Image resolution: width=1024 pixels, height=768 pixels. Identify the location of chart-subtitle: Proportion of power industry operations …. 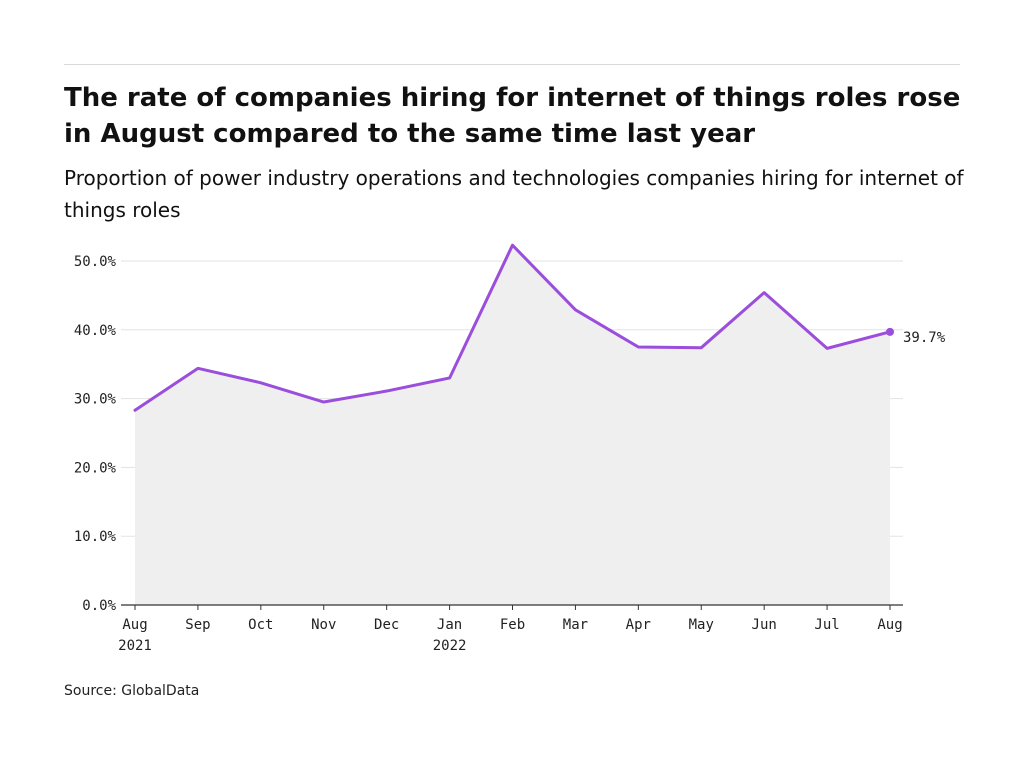
(514, 194).